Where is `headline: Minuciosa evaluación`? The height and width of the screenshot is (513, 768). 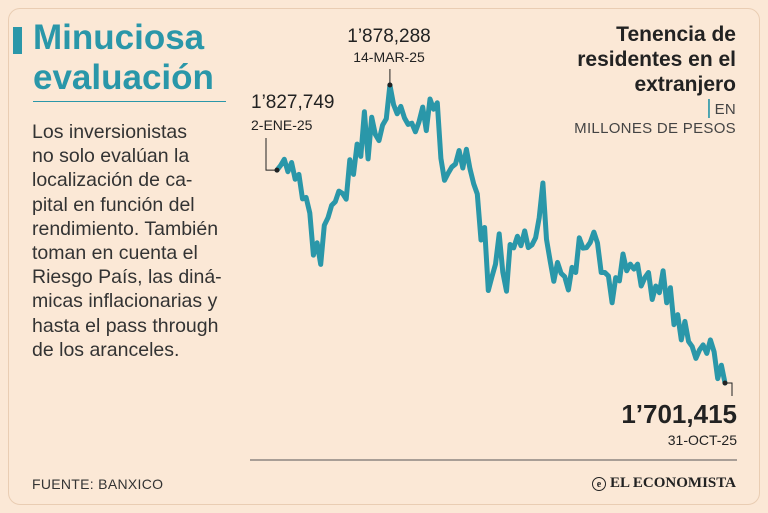 headline: Minuciosa evaluación is located at coordinates (123, 57).